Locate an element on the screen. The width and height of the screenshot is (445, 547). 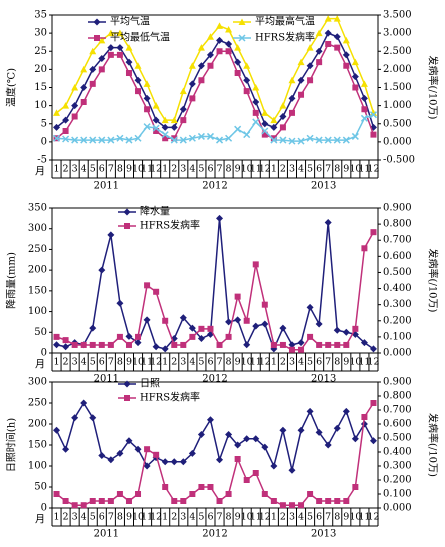
legend-label: HFRS发病率 is located at coordinates (285, 37).